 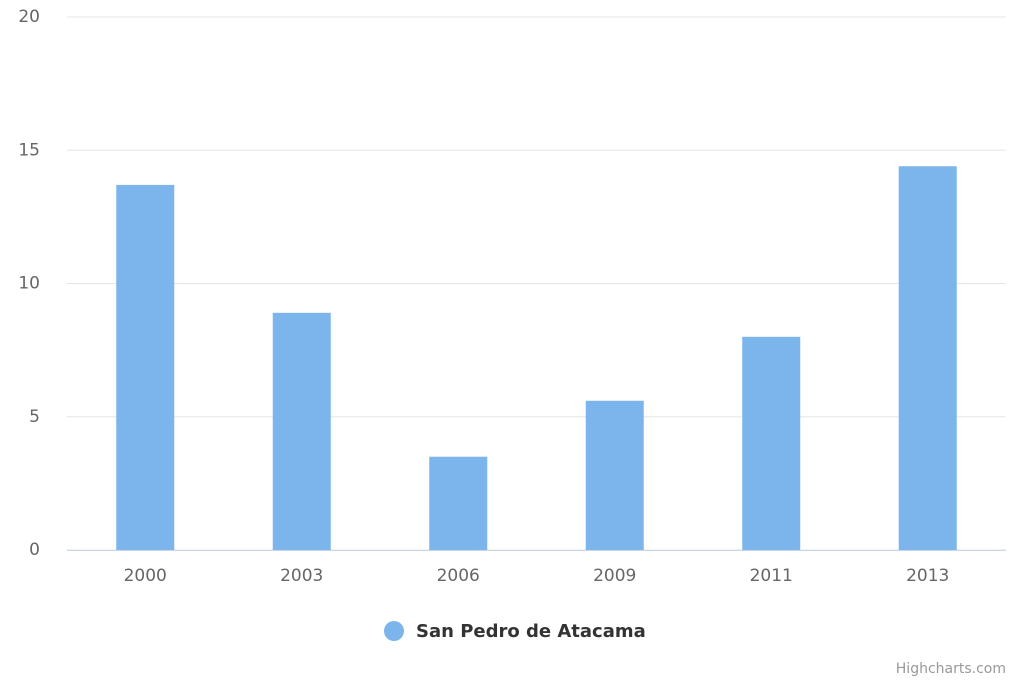 I want to click on legend: San Pedro de Atacama, so click(x=515, y=631).